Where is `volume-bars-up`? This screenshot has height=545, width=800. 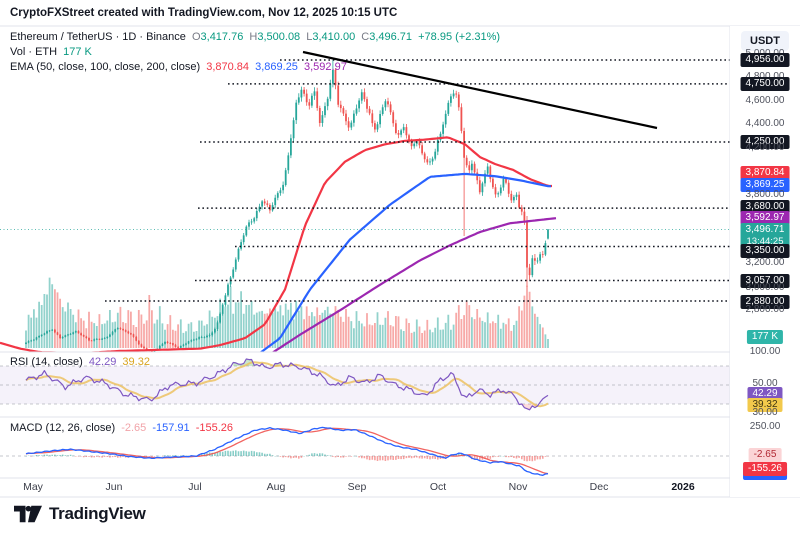 volume-bars-up is located at coordinates (287, 312).